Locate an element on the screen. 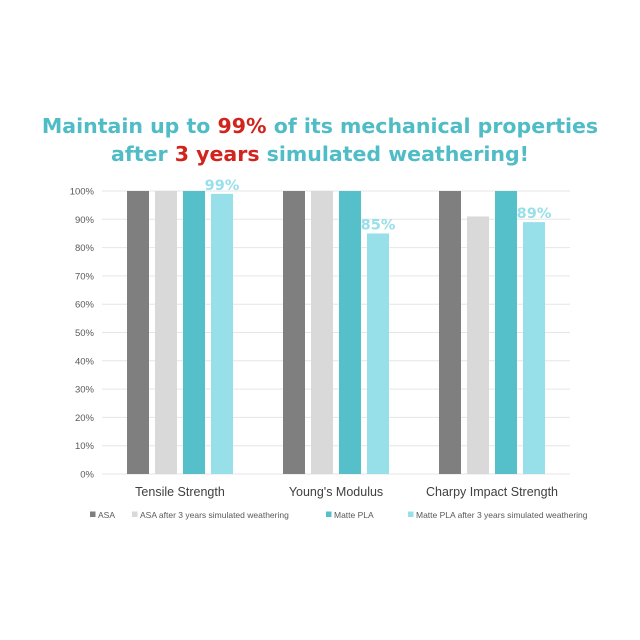 Image resolution: width=640 pixels, height=640 pixels. title-text: after is located at coordinates (143, 154).